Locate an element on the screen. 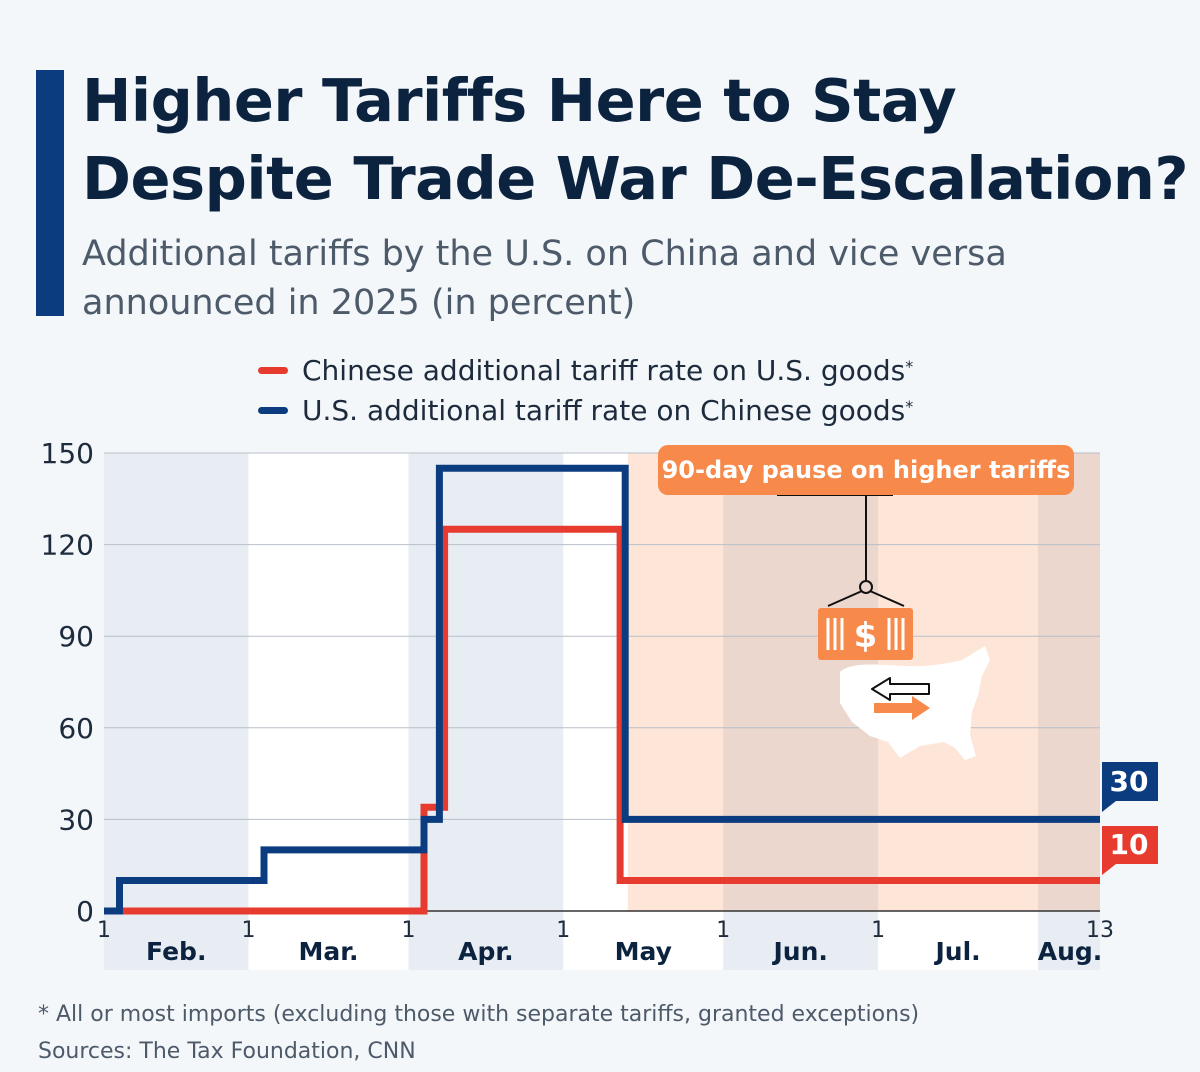  pause-callout-label: 90-day pause on higher tariffs is located at coordinates (866, 470).